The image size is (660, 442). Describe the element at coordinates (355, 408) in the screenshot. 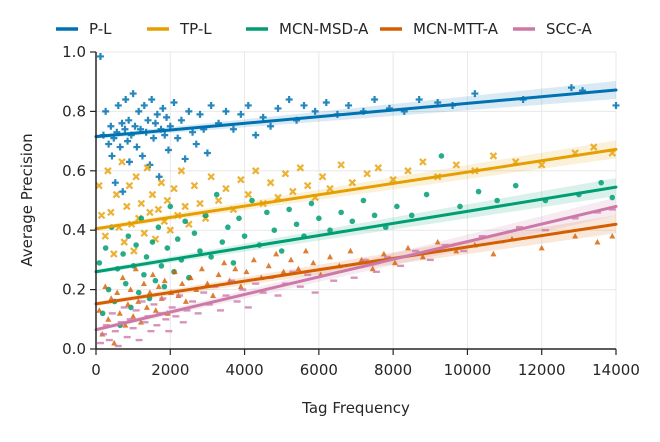

I see `x-axis-title: Tag Frequency` at that location.